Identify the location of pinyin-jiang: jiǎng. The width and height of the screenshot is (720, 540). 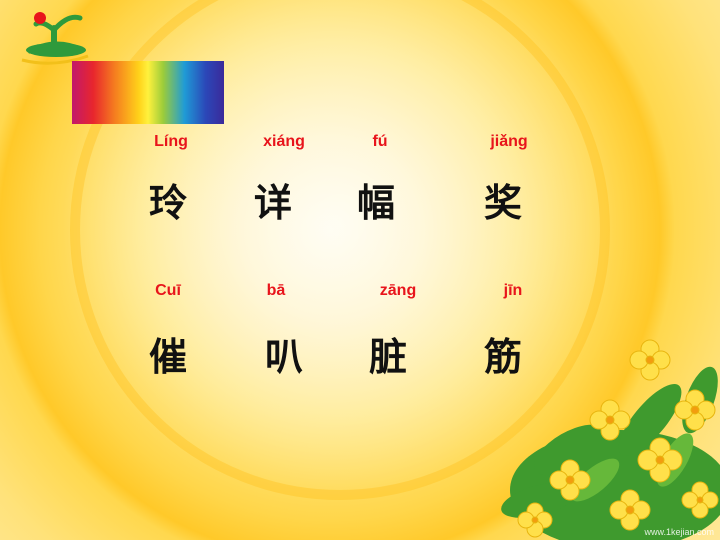
(509, 141).